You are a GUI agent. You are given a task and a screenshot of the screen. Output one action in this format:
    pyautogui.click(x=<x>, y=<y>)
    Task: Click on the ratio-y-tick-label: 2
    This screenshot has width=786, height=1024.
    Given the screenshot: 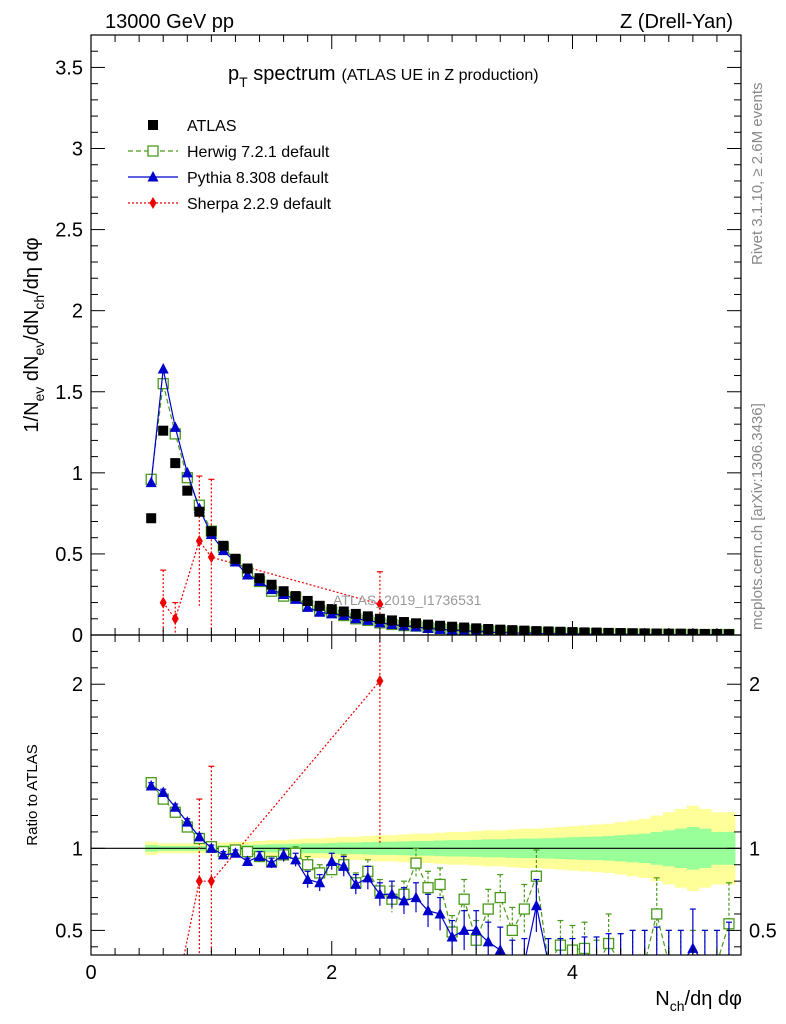 What is the action you would take?
    pyautogui.click(x=77, y=685)
    